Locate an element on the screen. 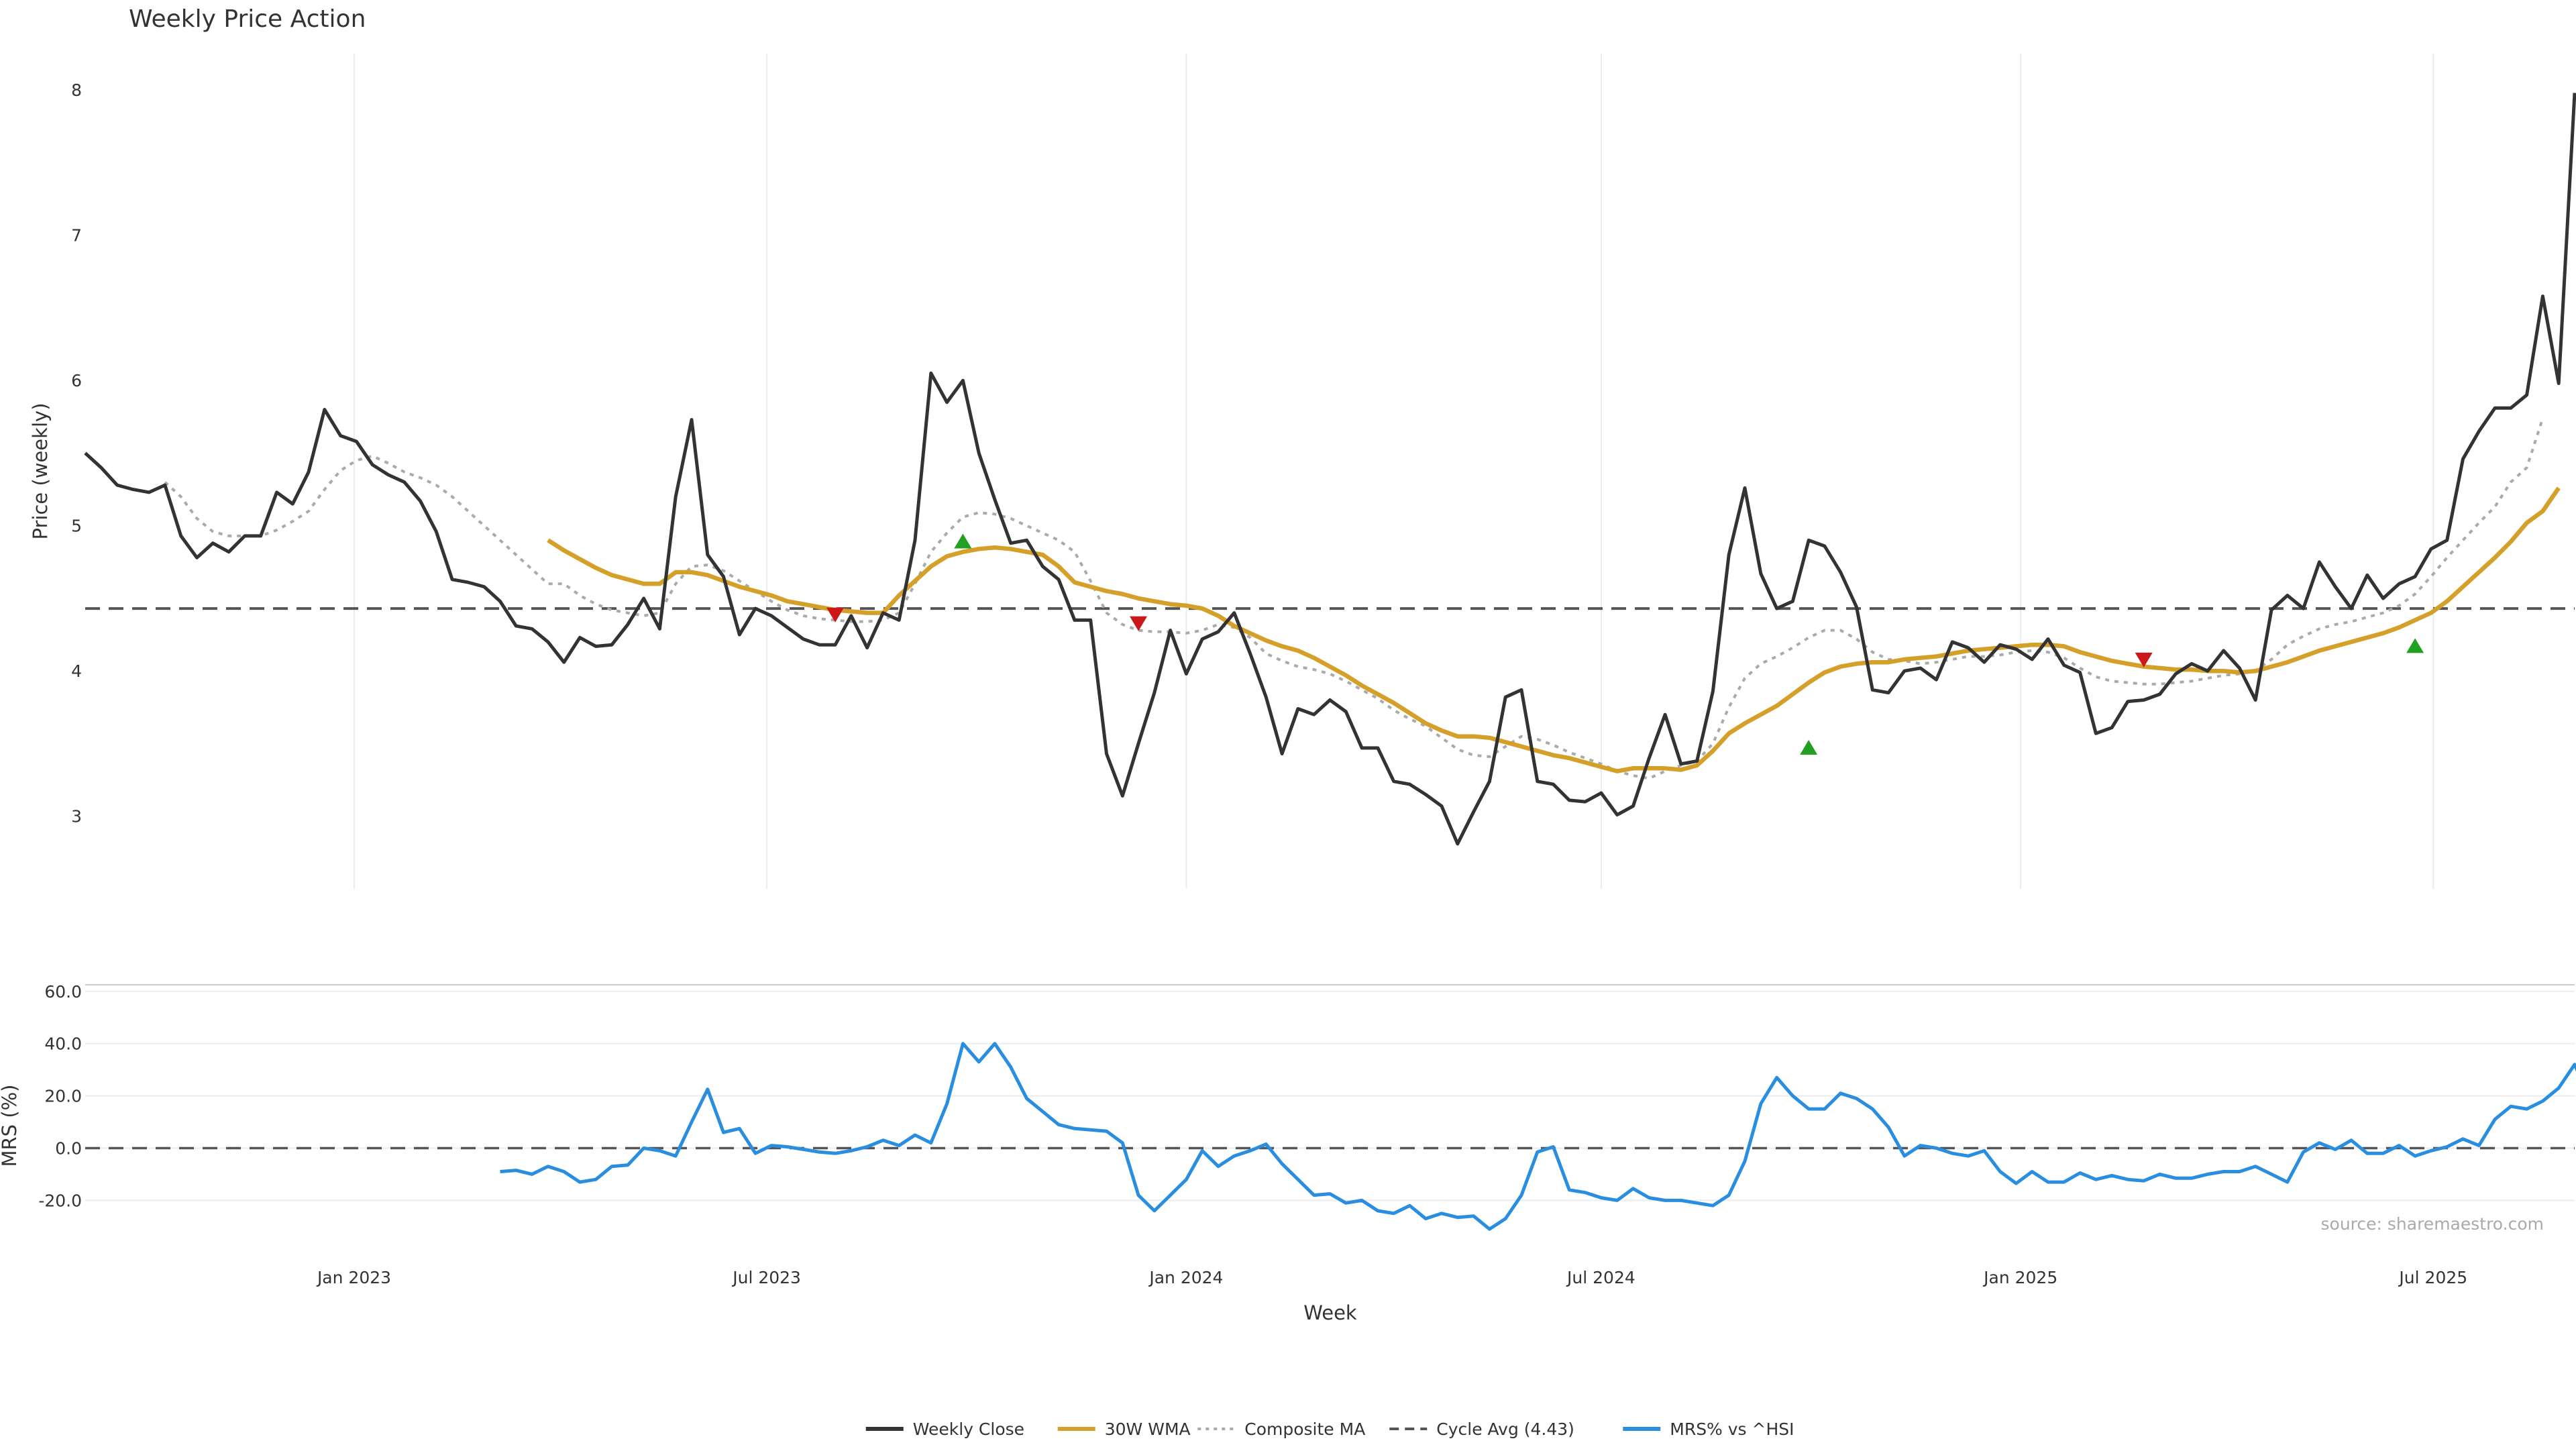 The height and width of the screenshot is (1449, 2576). x-tick-label: Jan 2025 is located at coordinates (2019, 1277).